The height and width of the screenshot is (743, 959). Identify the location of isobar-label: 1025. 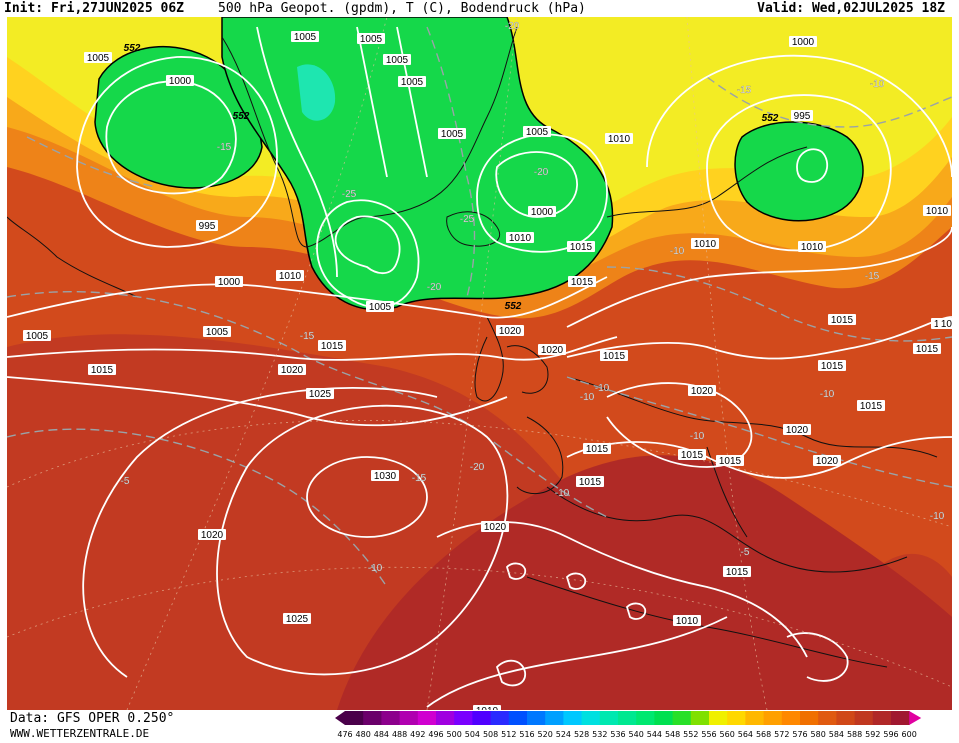
(320, 394).